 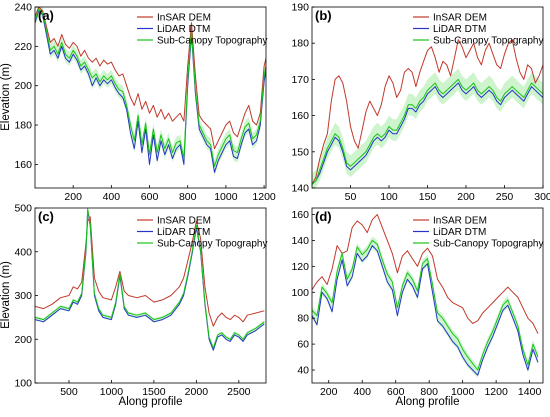 I want to click on x-tick-label: 1400, so click(x=530, y=392).